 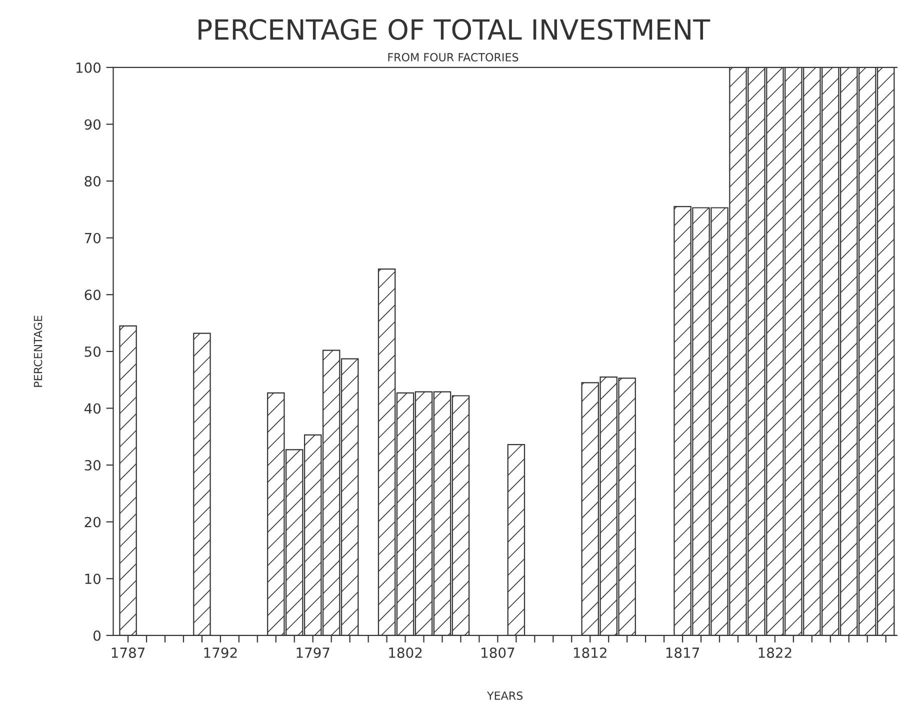 I want to click on x-tick-label: 1792, so click(x=220, y=653).